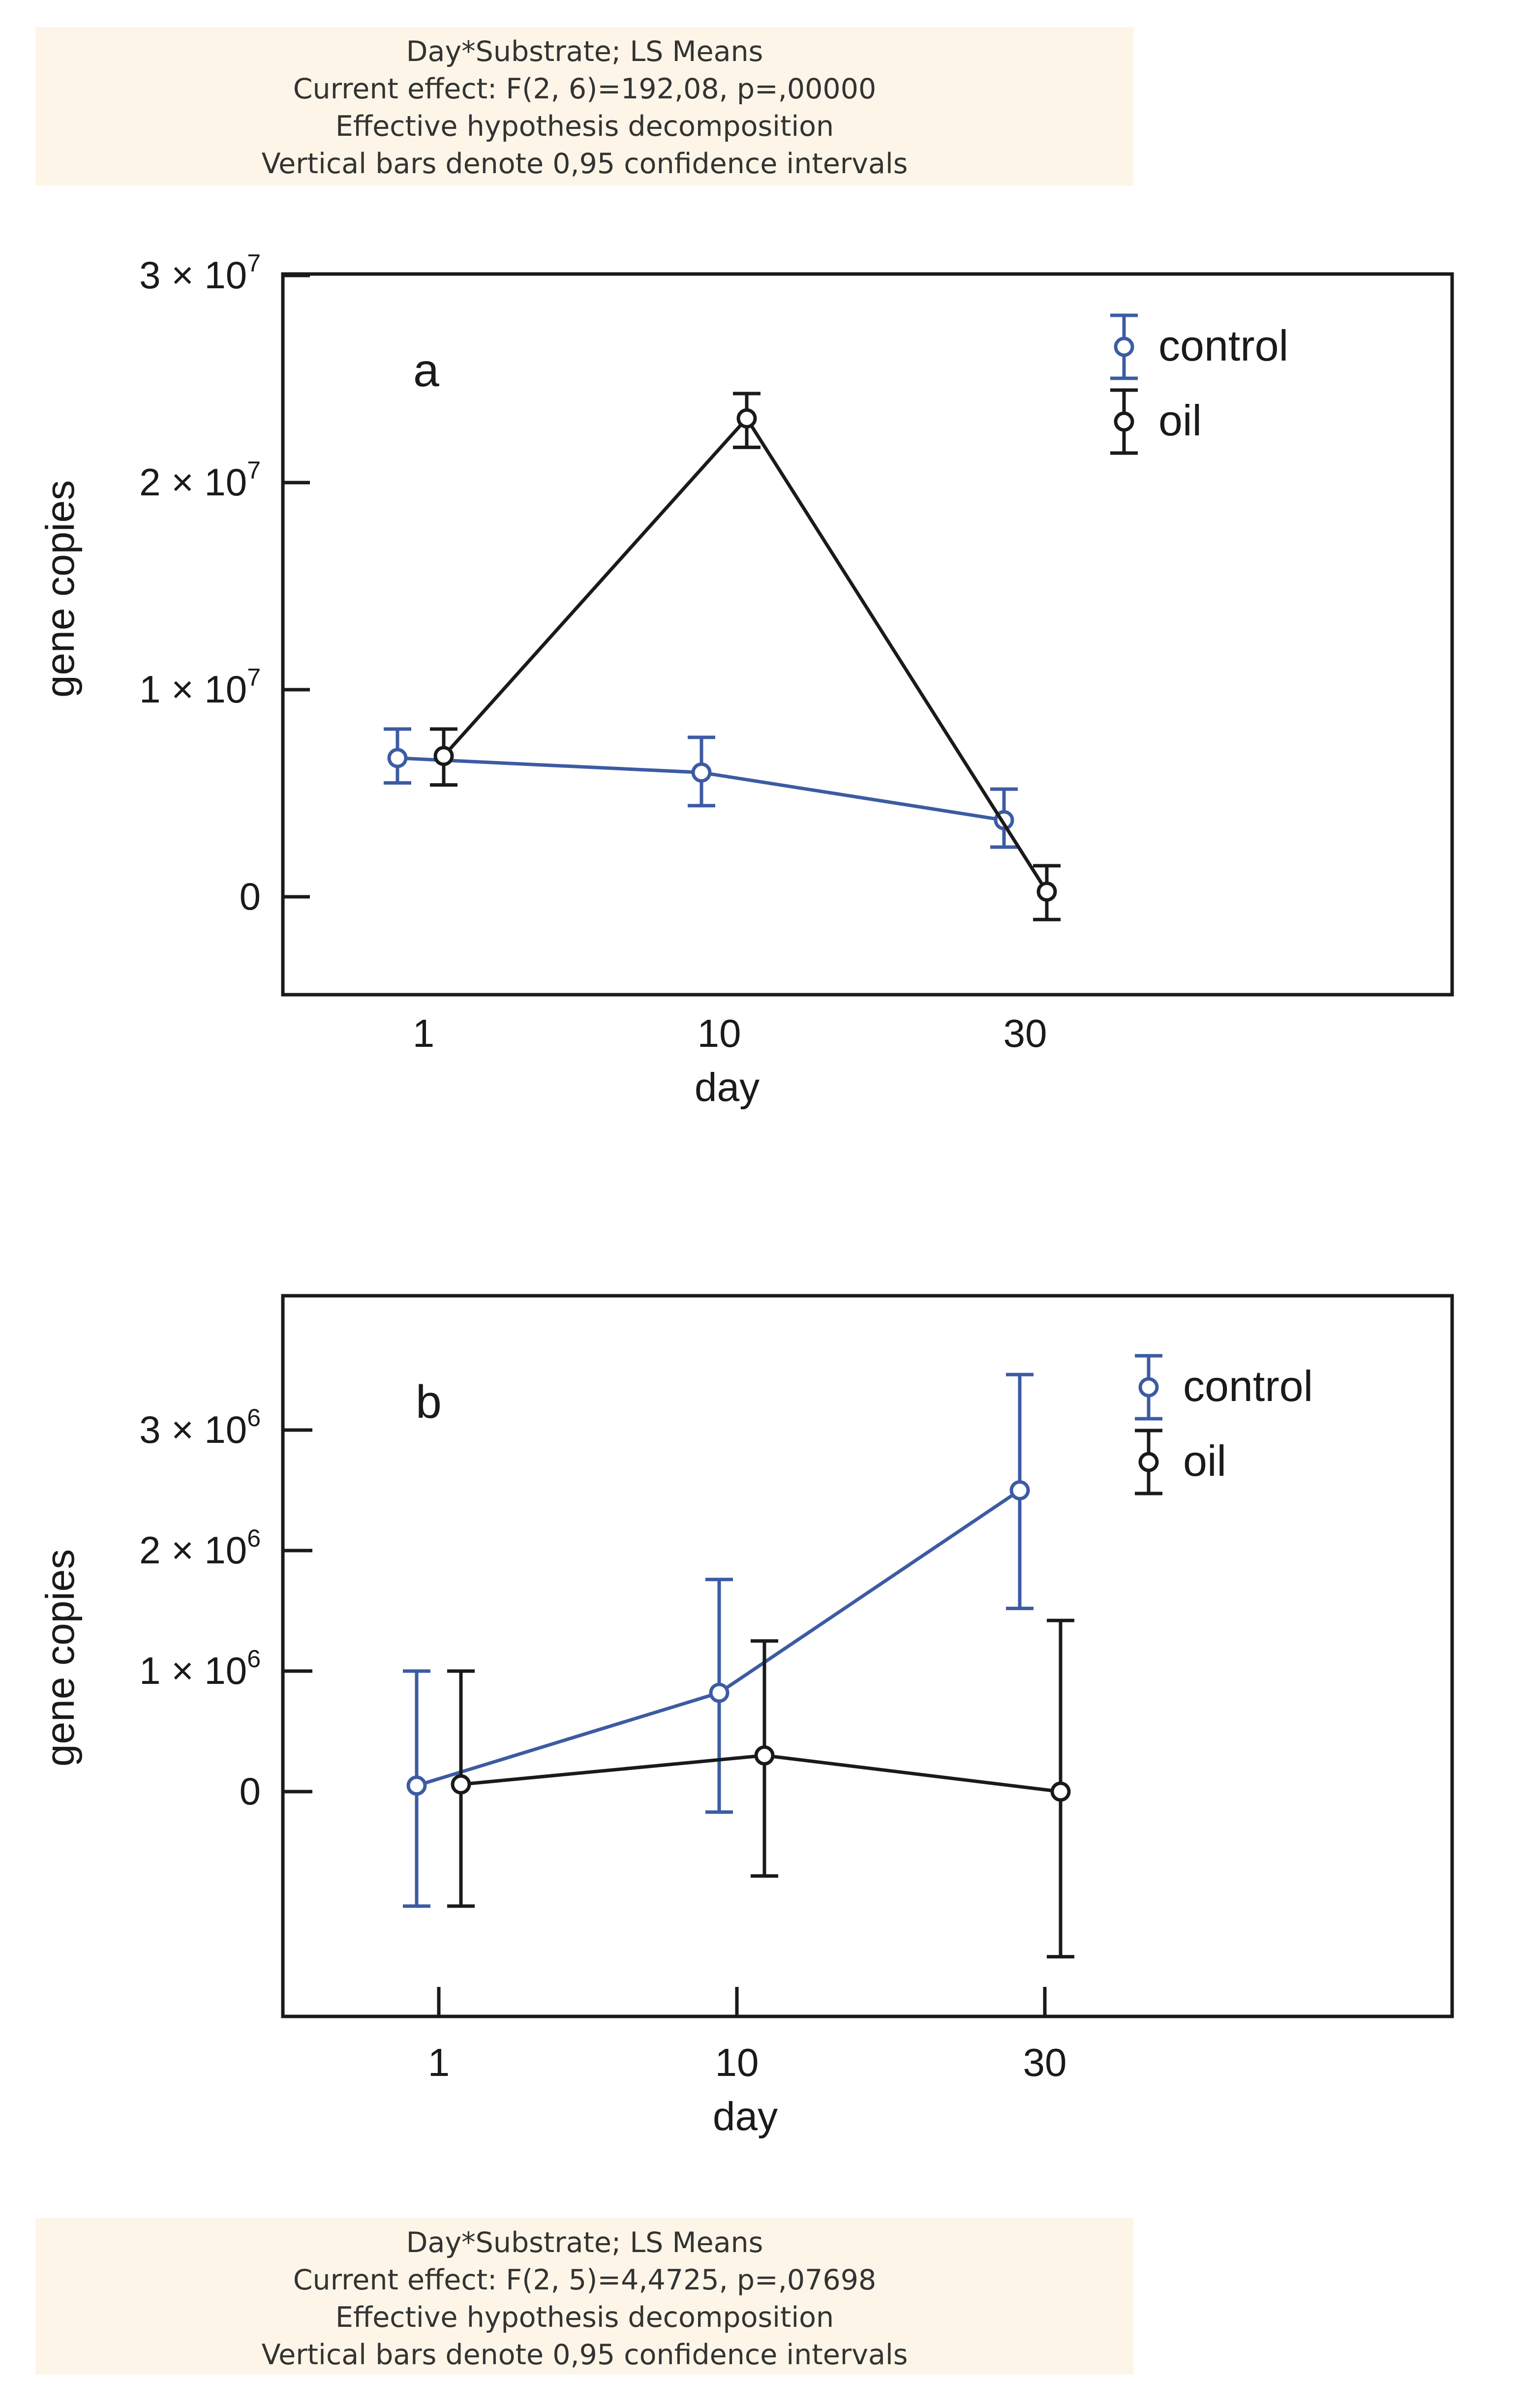  What do you see at coordinates (200, 273) in the screenshot?
I see `y-tick-label: 3 × 10⁷` at bounding box center [200, 273].